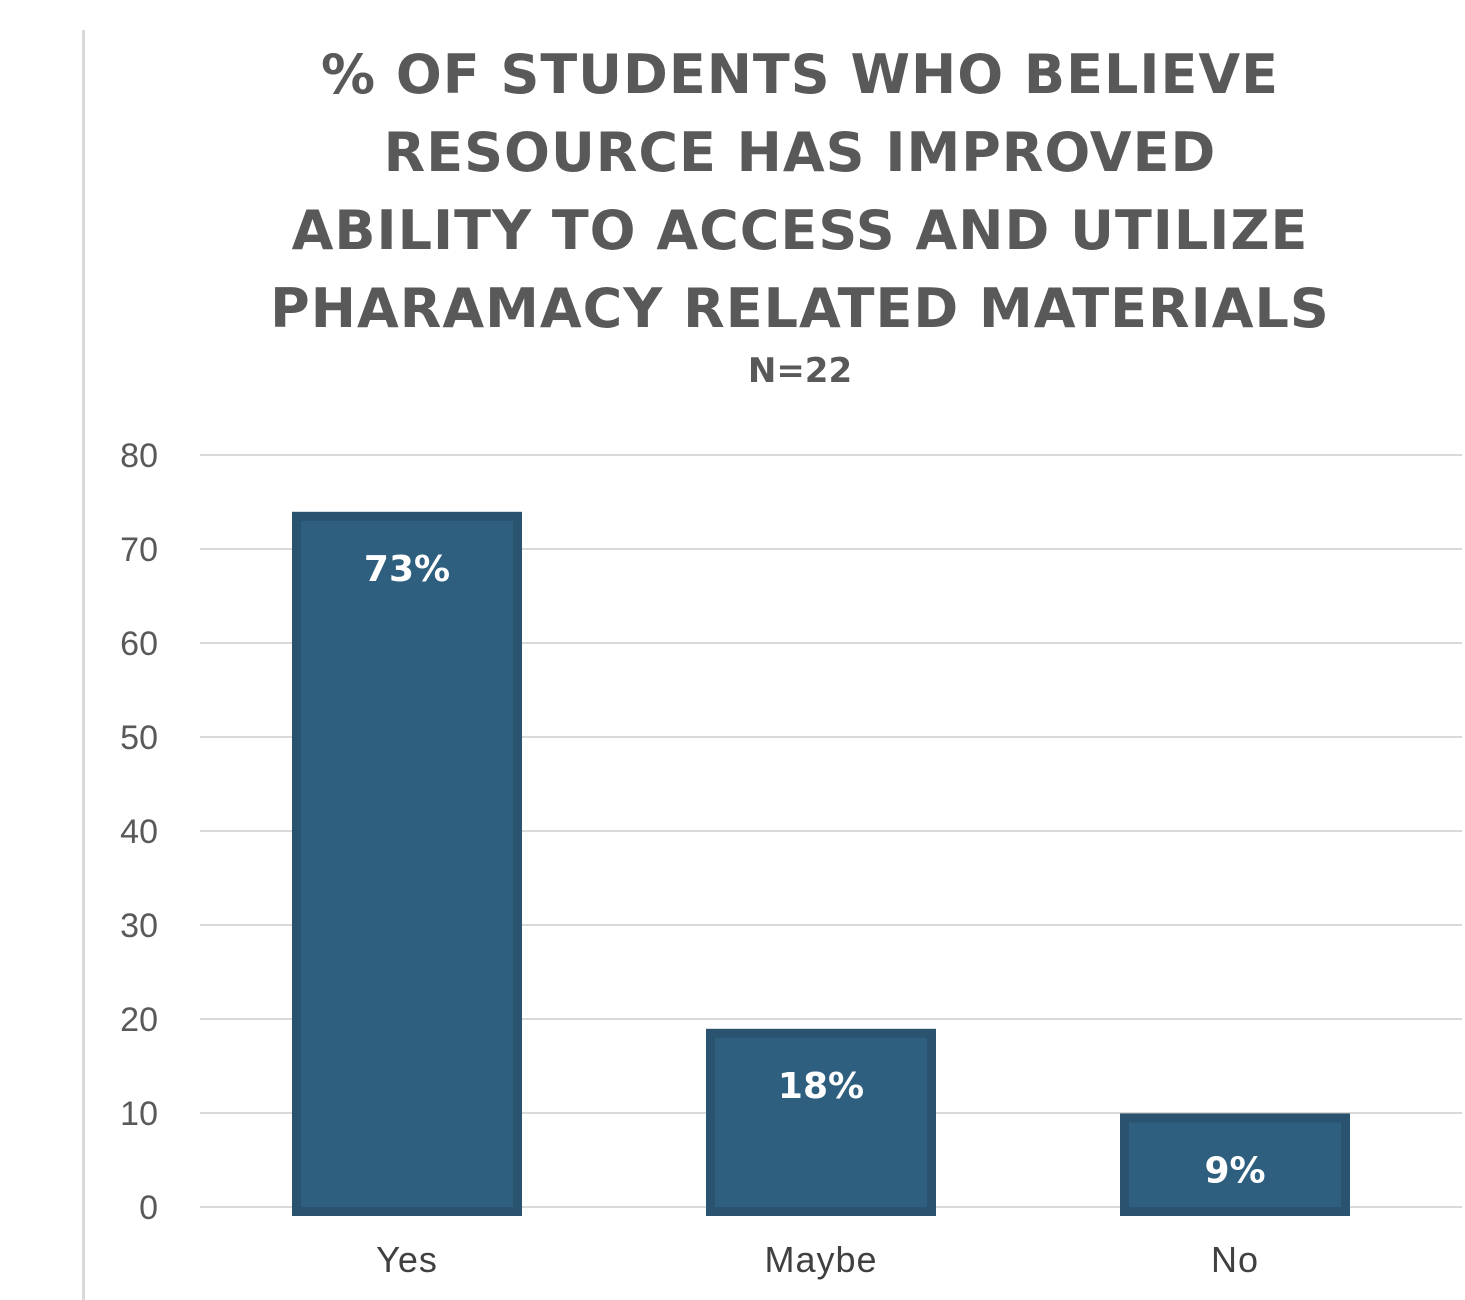  Describe the element at coordinates (800, 74) in the screenshot. I see `chart-title-line-1: % OF STUDENTS WHO BELIEVE` at that location.